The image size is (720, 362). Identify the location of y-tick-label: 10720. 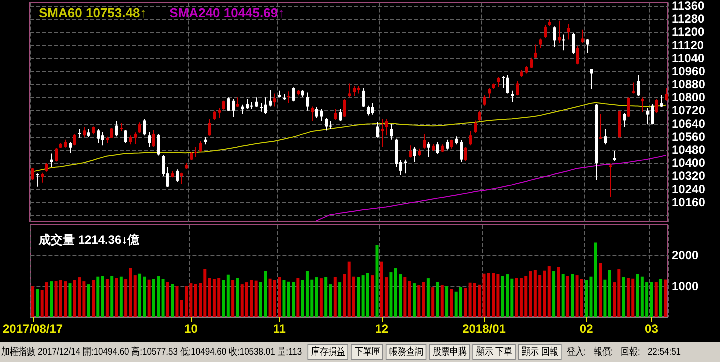
(689, 111).